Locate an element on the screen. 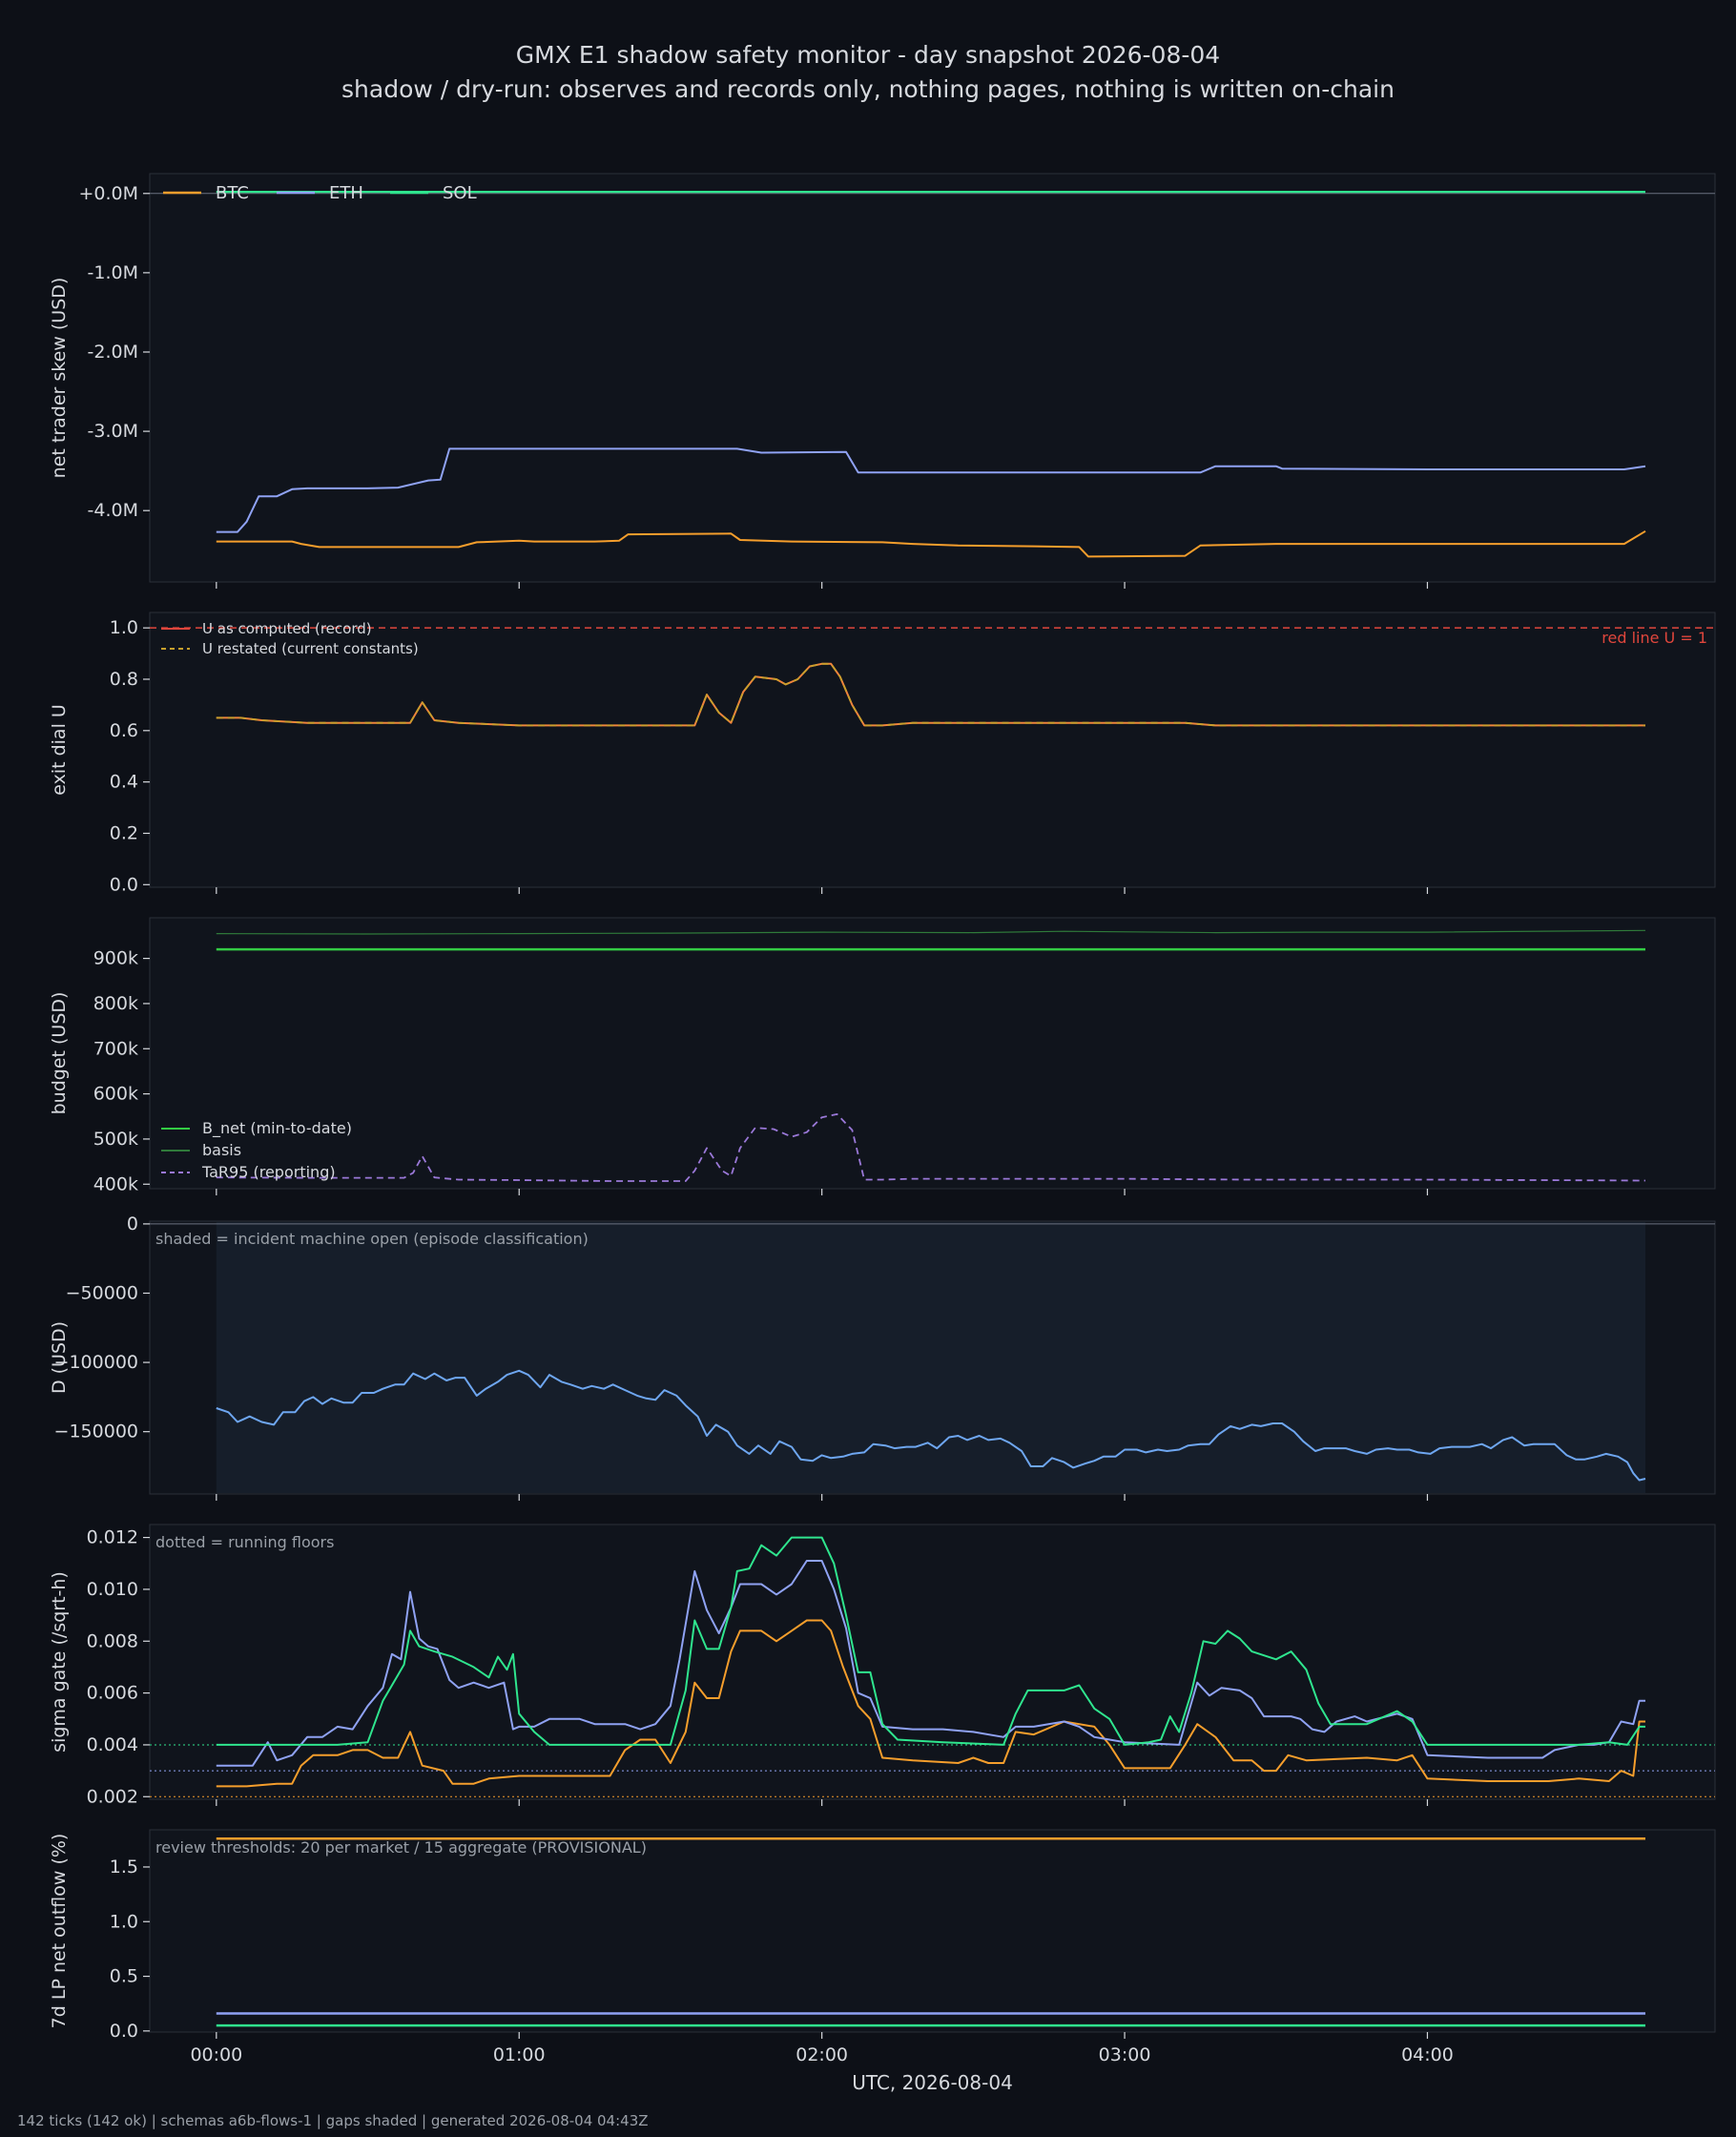 The image size is (1736, 2137). series-line-basis is located at coordinates (931, 932).